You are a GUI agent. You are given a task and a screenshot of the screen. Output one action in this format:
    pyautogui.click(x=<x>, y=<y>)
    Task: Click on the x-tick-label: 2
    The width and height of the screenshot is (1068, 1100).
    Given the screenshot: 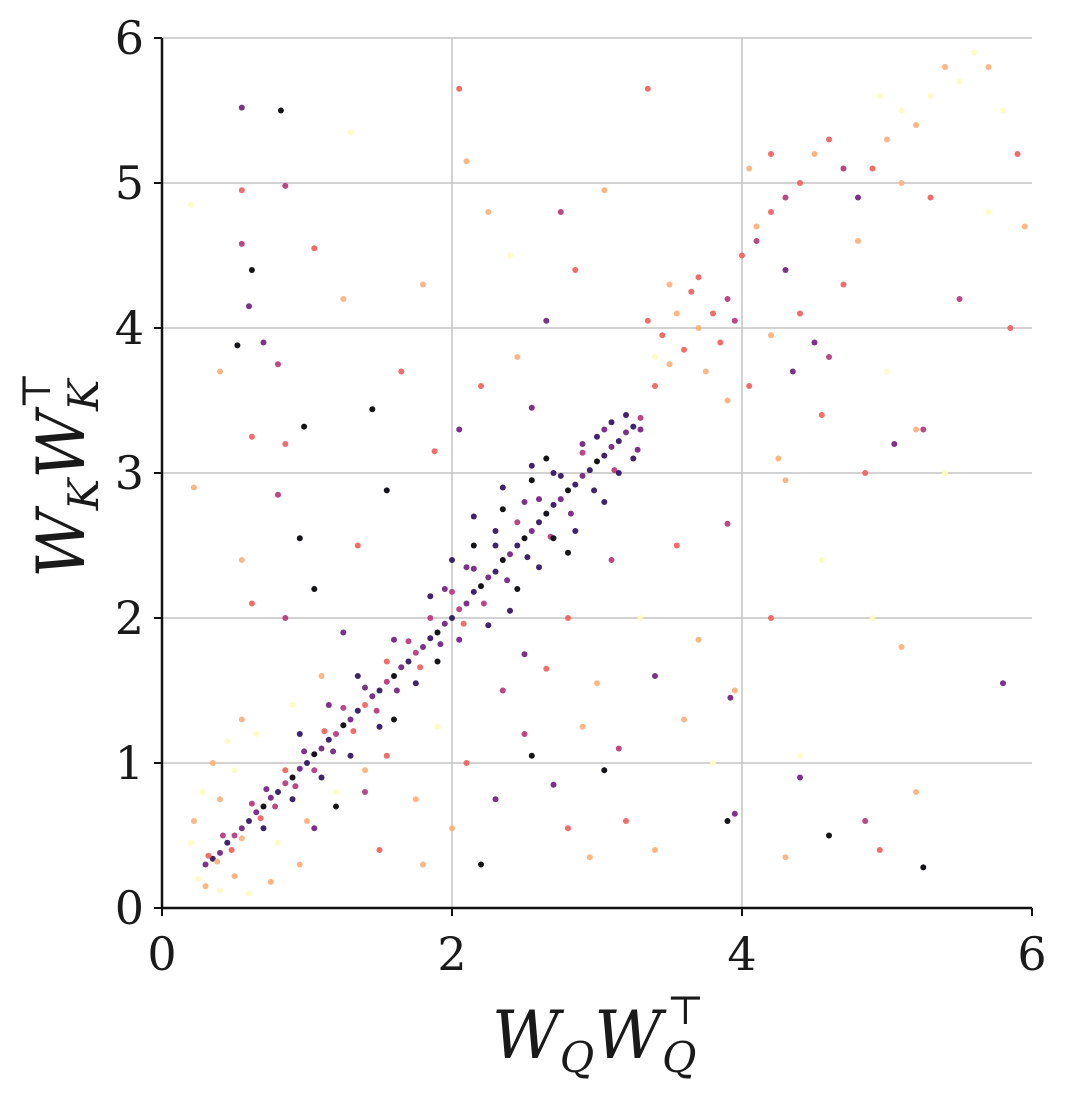 What is the action you would take?
    pyautogui.click(x=451, y=954)
    